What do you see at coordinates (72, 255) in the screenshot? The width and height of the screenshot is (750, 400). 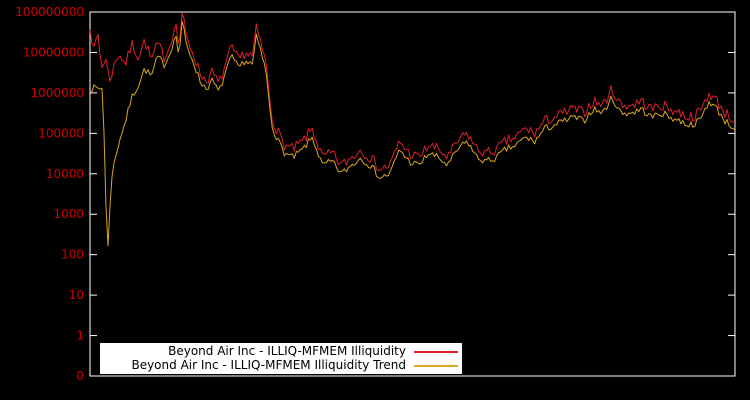 I see `y-tick-label: 100` at bounding box center [72, 255].